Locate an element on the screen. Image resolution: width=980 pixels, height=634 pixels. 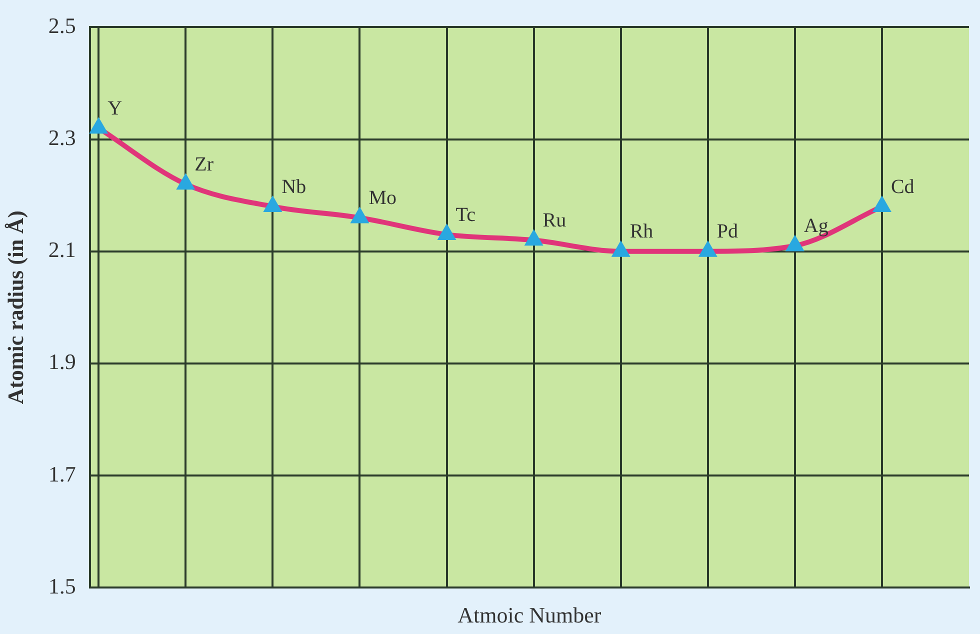
x-tick-label: Zr is located at coordinates (204, 164).